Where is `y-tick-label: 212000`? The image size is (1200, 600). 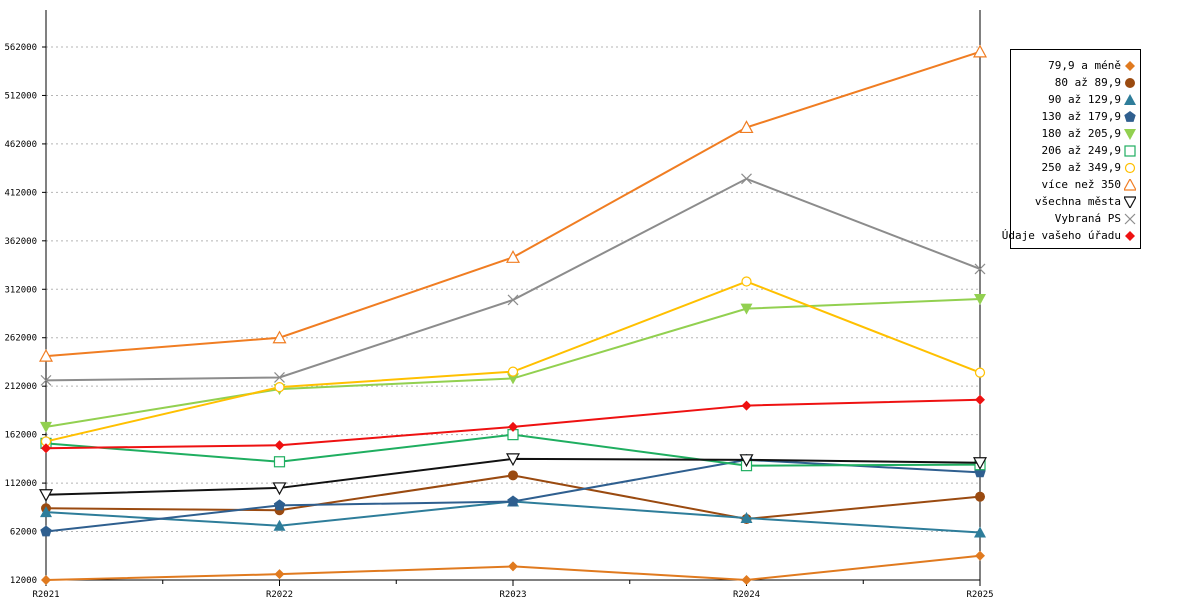
y-tick-label: 212000 is located at coordinates (20, 387).